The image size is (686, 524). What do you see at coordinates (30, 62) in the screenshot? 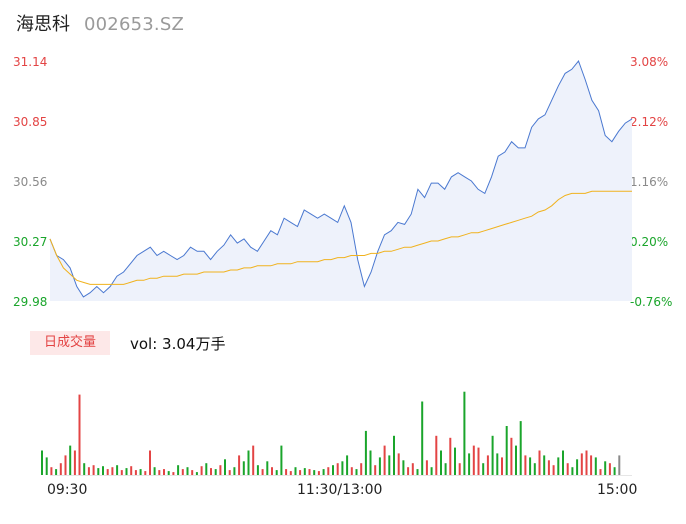
I see `price-tick-high: 31.14` at bounding box center [30, 62].